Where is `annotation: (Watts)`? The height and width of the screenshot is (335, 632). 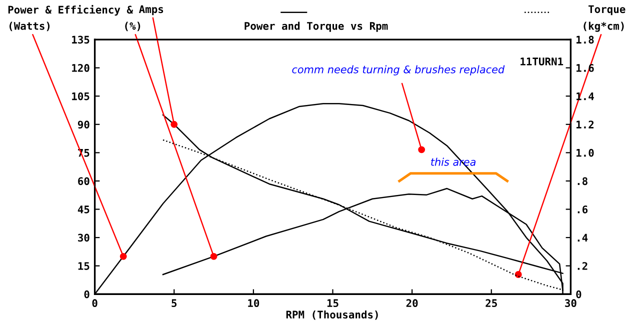 annotation: (Watts) is located at coordinates (30, 27).